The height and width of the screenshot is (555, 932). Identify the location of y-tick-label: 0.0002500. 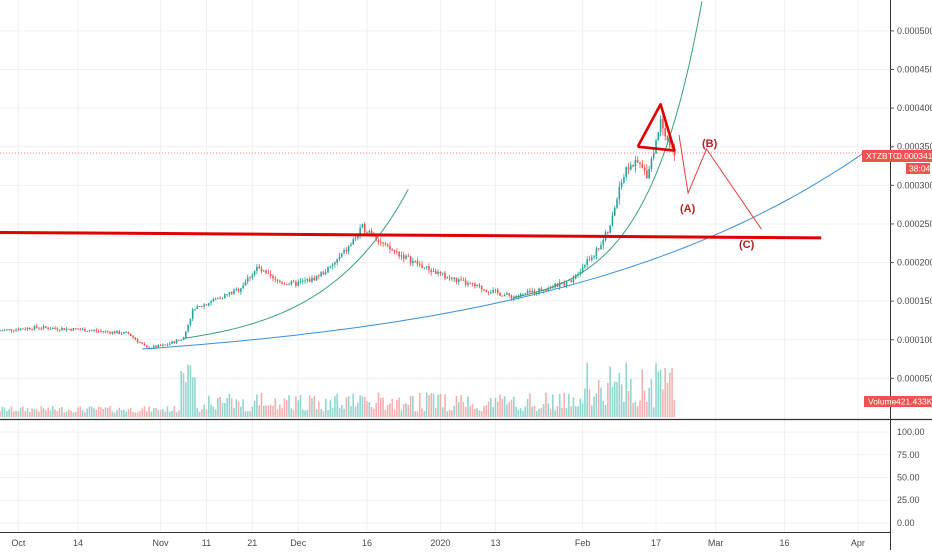
(914, 224).